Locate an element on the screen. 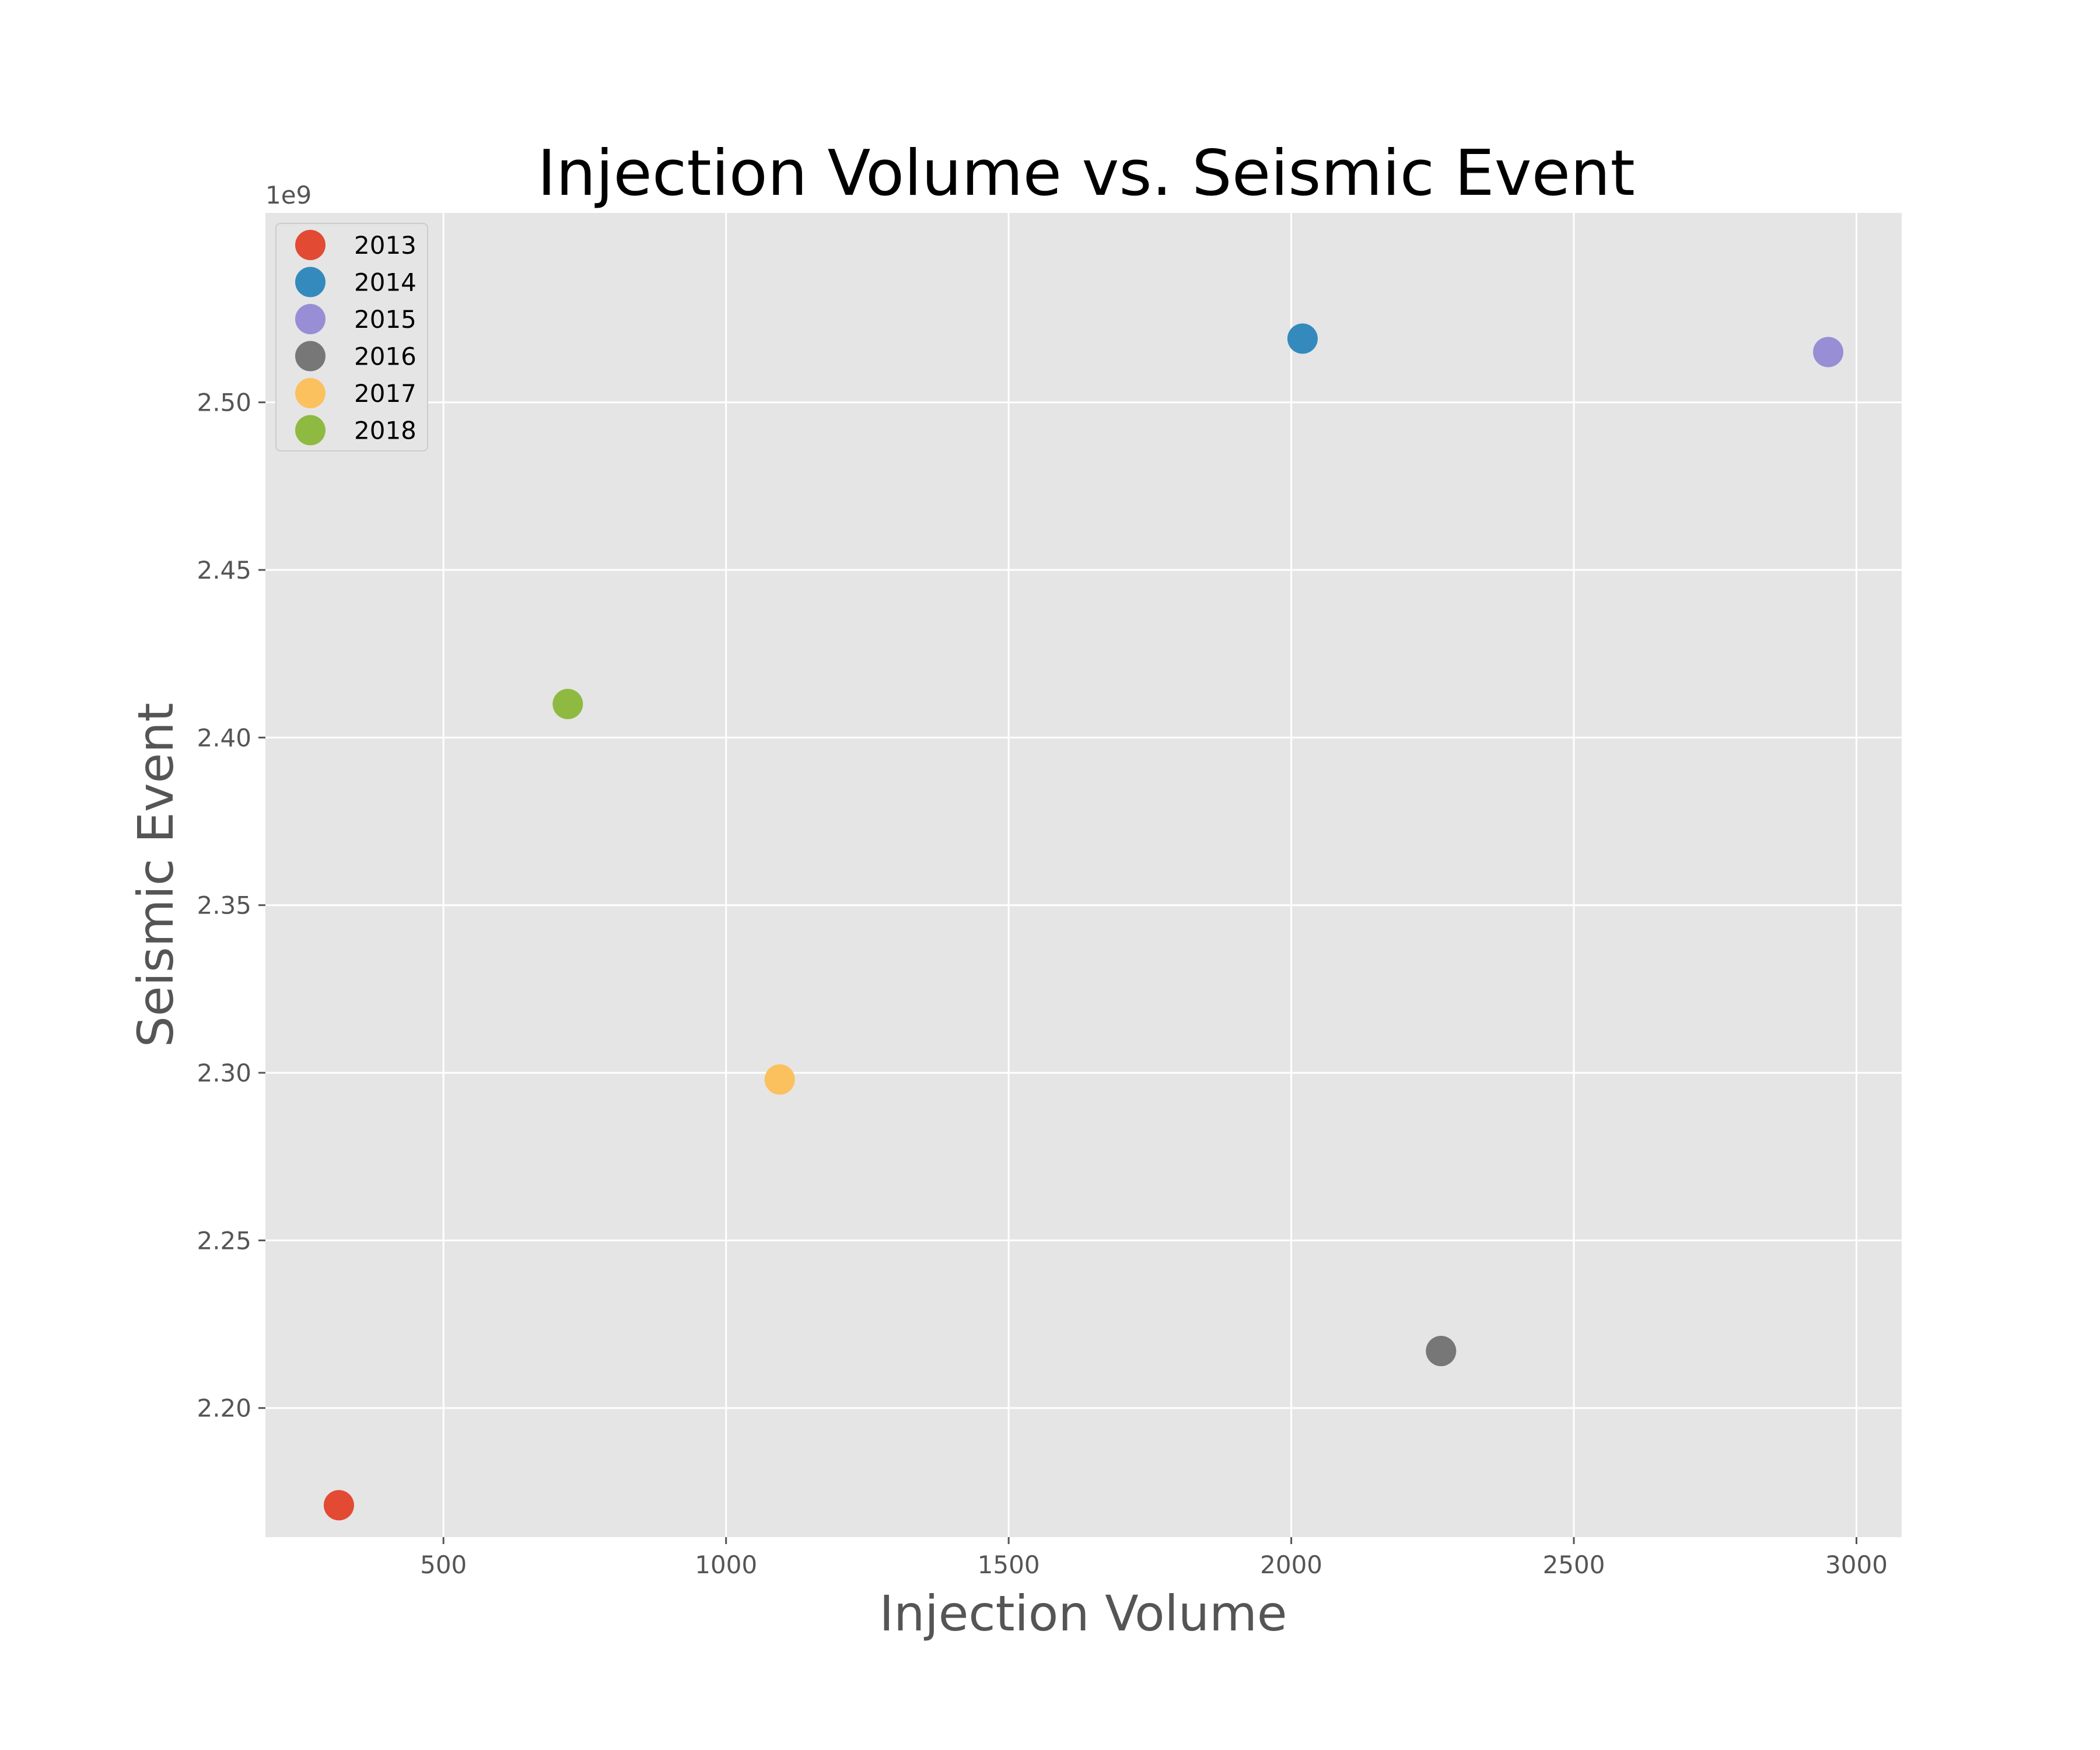 The width and height of the screenshot is (2100, 1750). x-tick-label: 1500 is located at coordinates (1009, 1564).